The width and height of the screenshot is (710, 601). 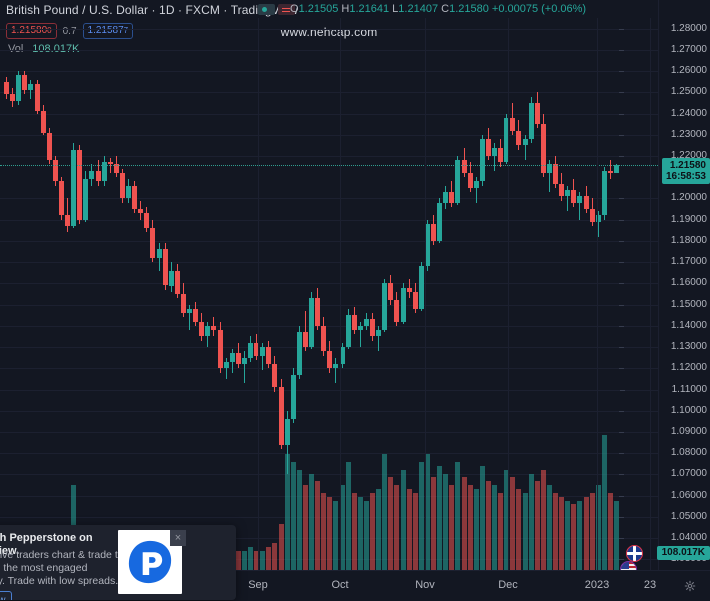 I want to click on price-tick-label: 1.06000, so click(x=662, y=495).